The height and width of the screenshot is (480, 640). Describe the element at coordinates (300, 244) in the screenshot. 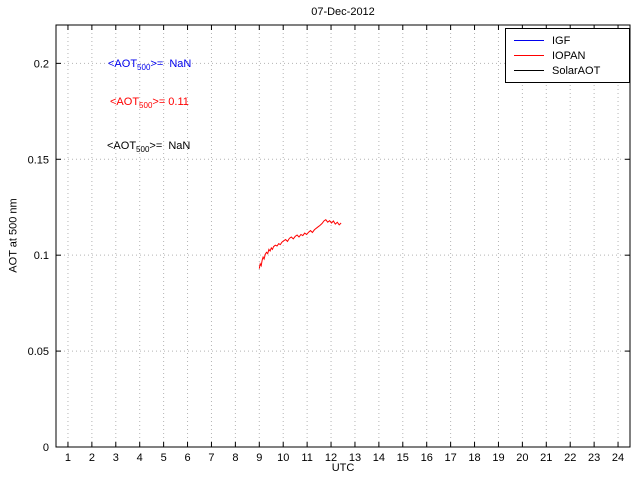

I see `series-line-iopan` at that location.